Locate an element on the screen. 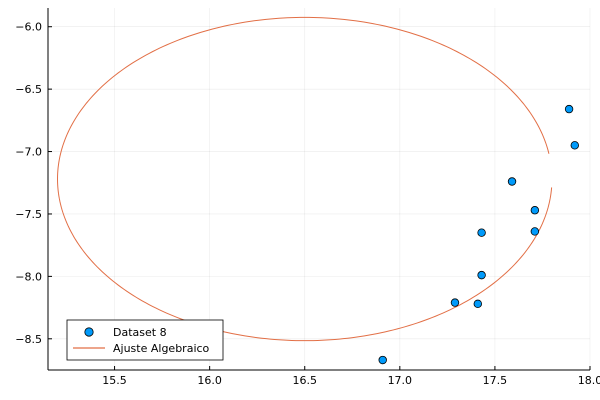 This screenshot has height=400, width=600. y-tick-label: −7.5 is located at coordinates (28, 214).